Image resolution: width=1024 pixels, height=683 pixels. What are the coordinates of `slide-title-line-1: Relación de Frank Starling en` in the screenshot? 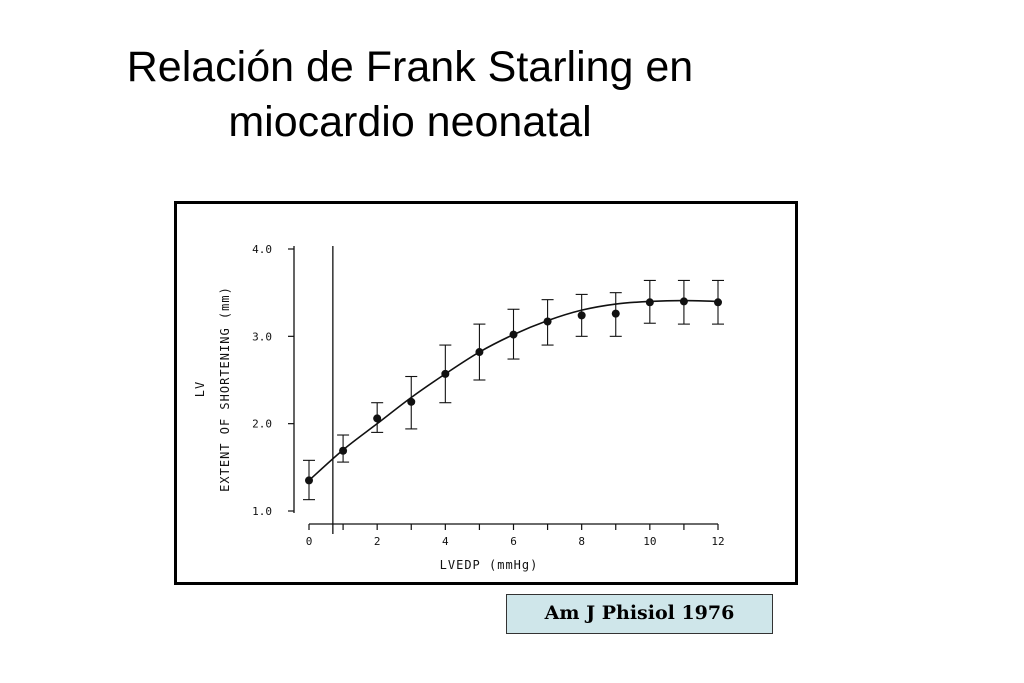 It's located at (410, 67).